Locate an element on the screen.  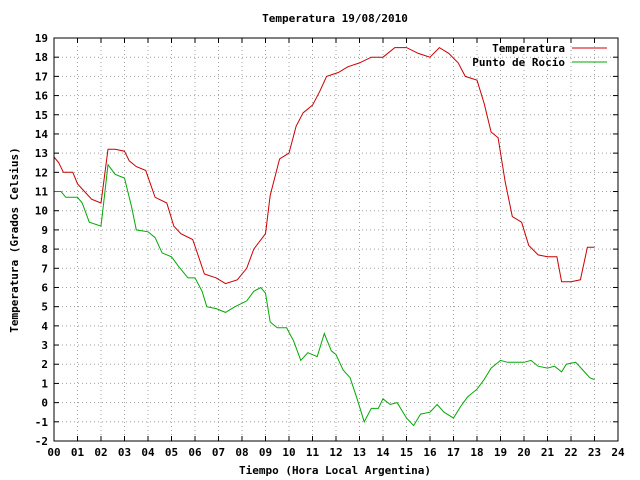
x-tick-label: 08 is located at coordinates (241, 452).